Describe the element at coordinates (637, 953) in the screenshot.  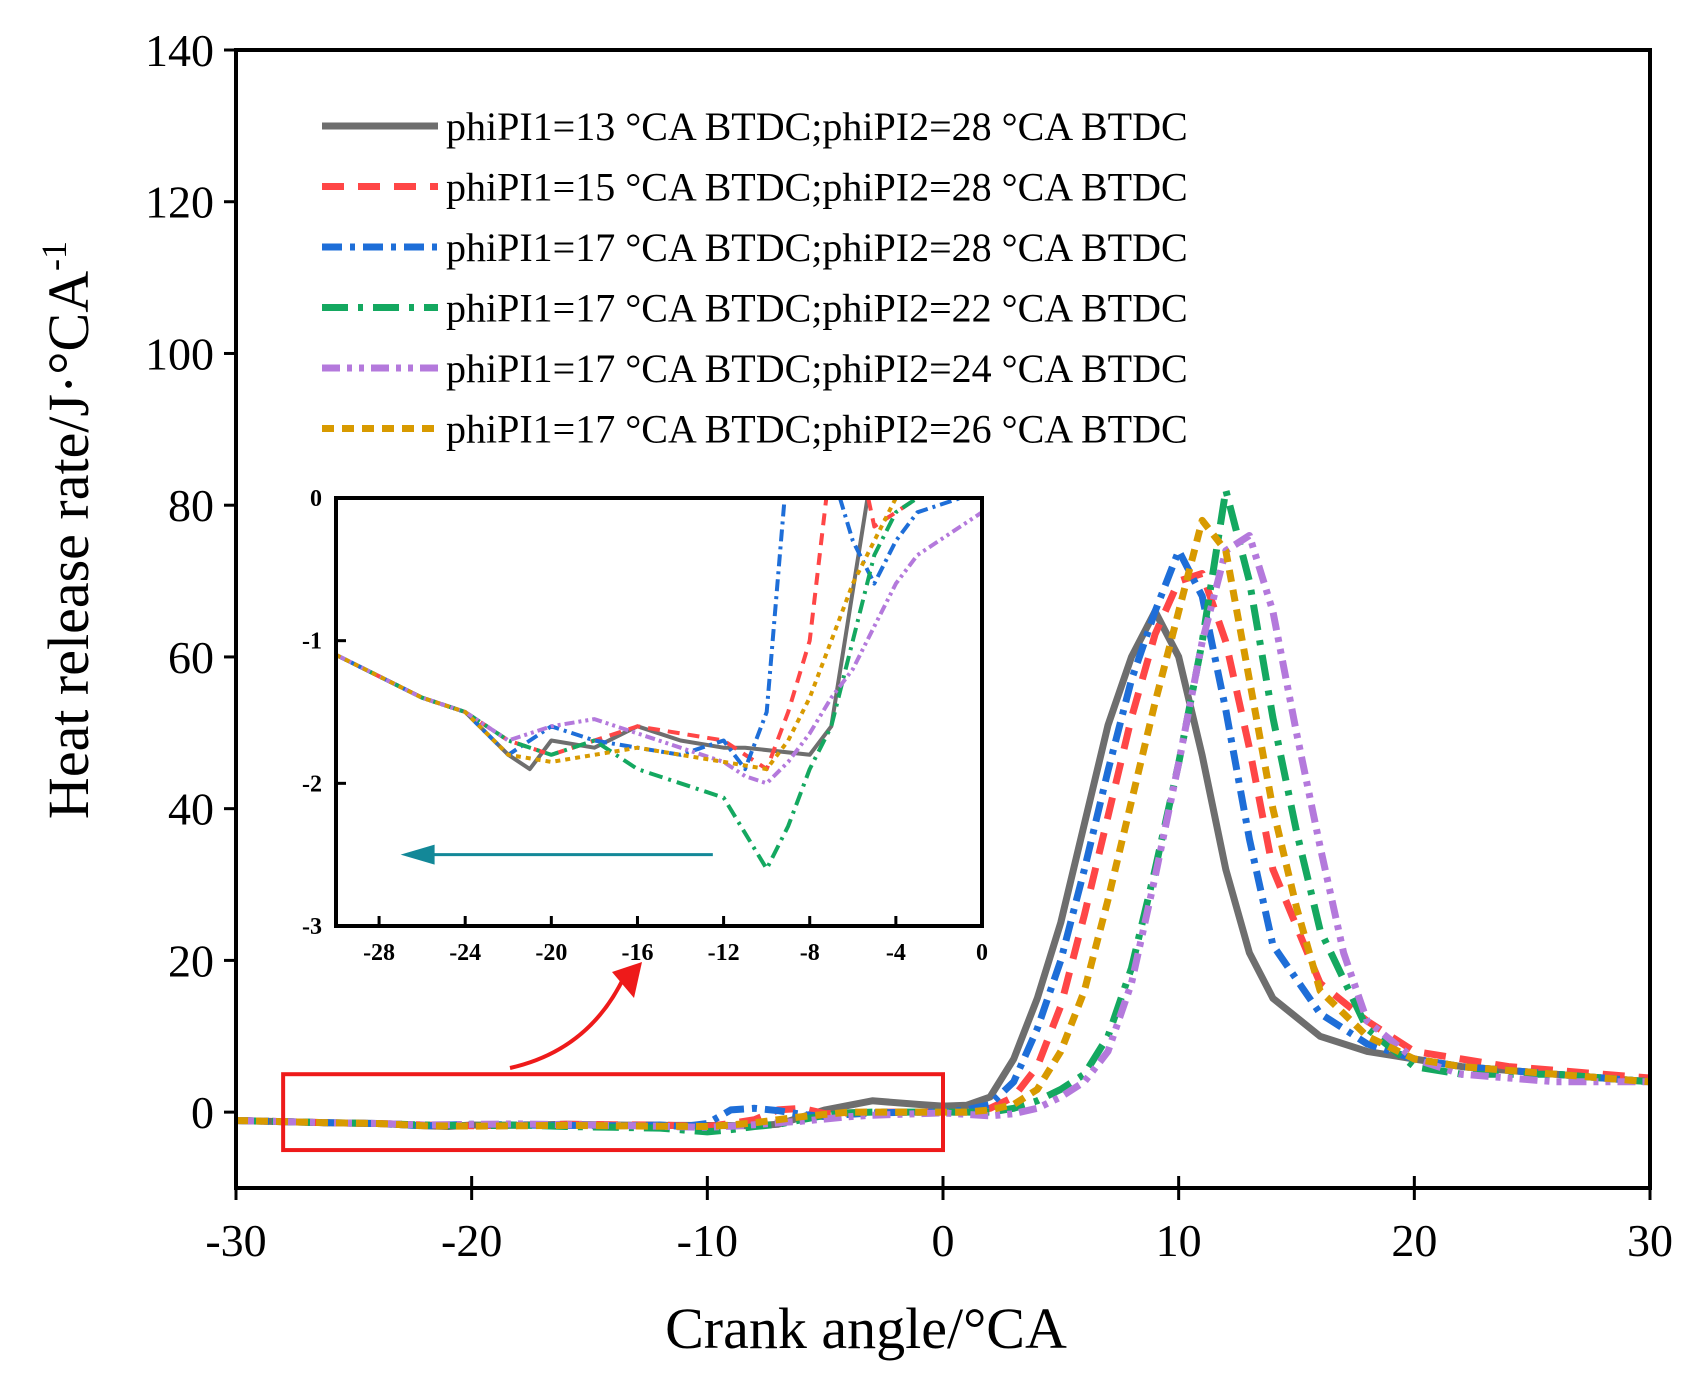
I see `inset-x-tick-label: -16` at that location.